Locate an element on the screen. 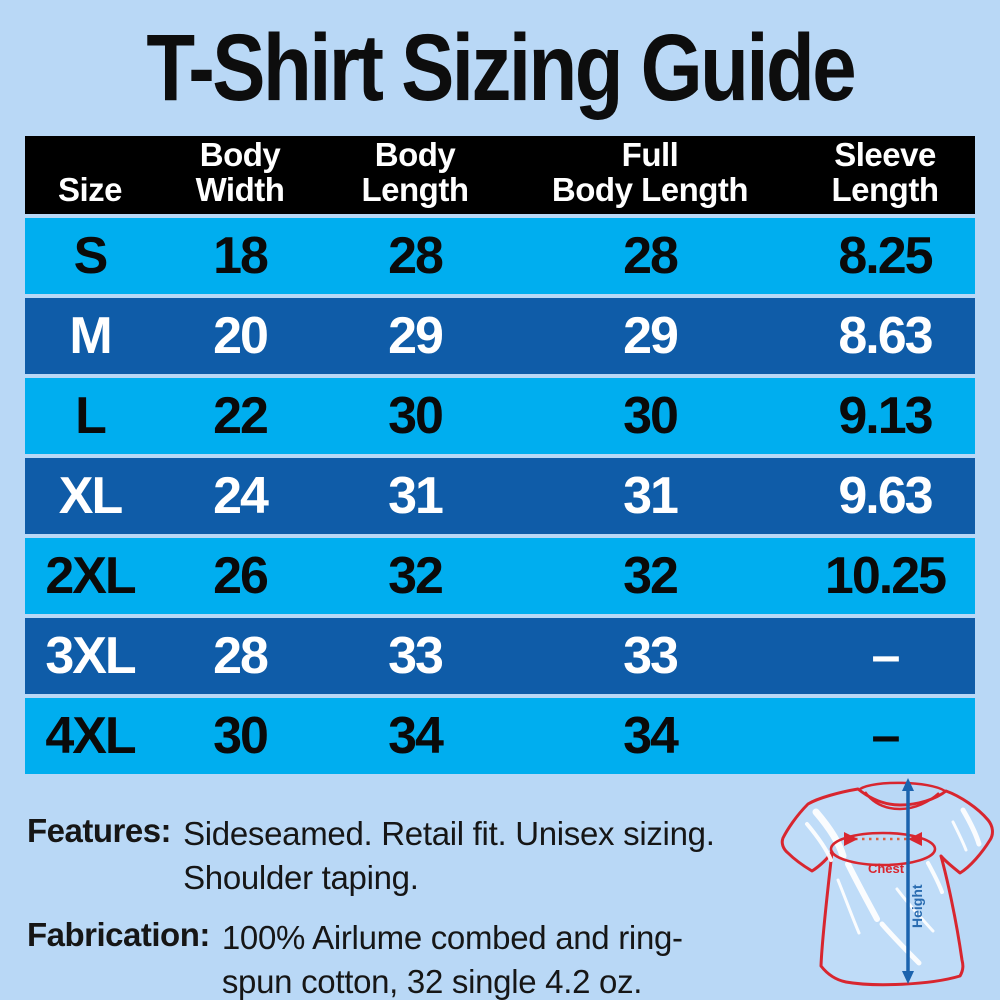 The image size is (1000, 1000). header-line2: Size is located at coordinates (90, 190).